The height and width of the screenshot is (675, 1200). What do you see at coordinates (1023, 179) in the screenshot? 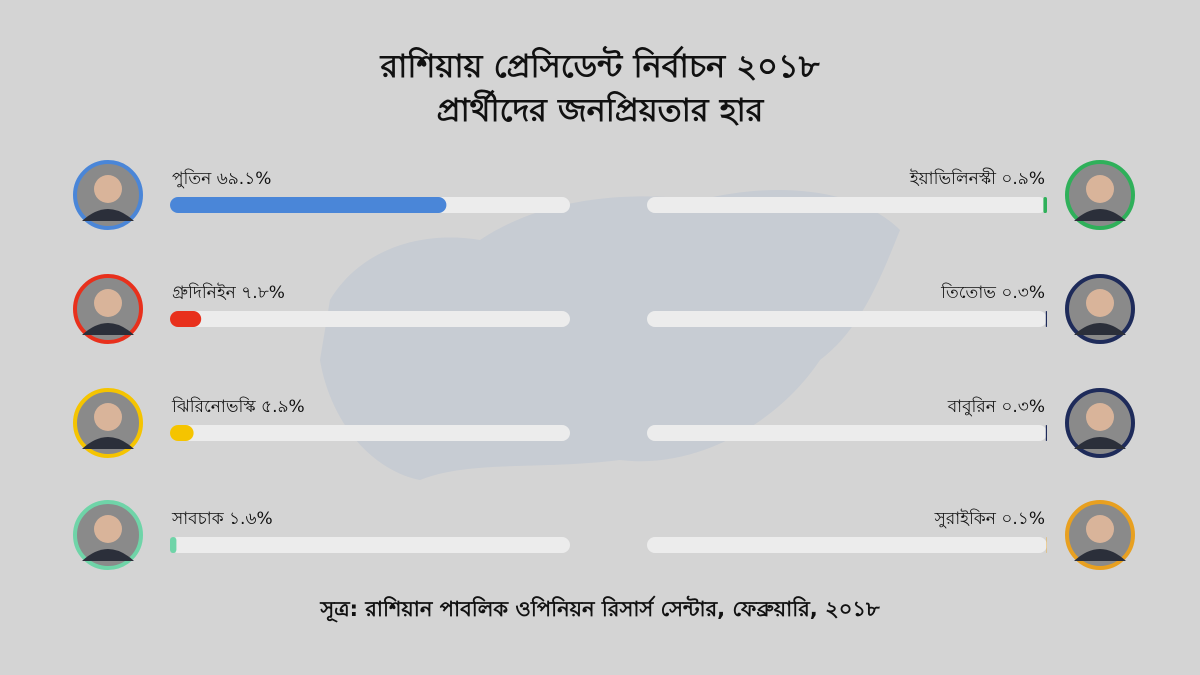
I see `value-label: ০.৯%` at bounding box center [1023, 179].